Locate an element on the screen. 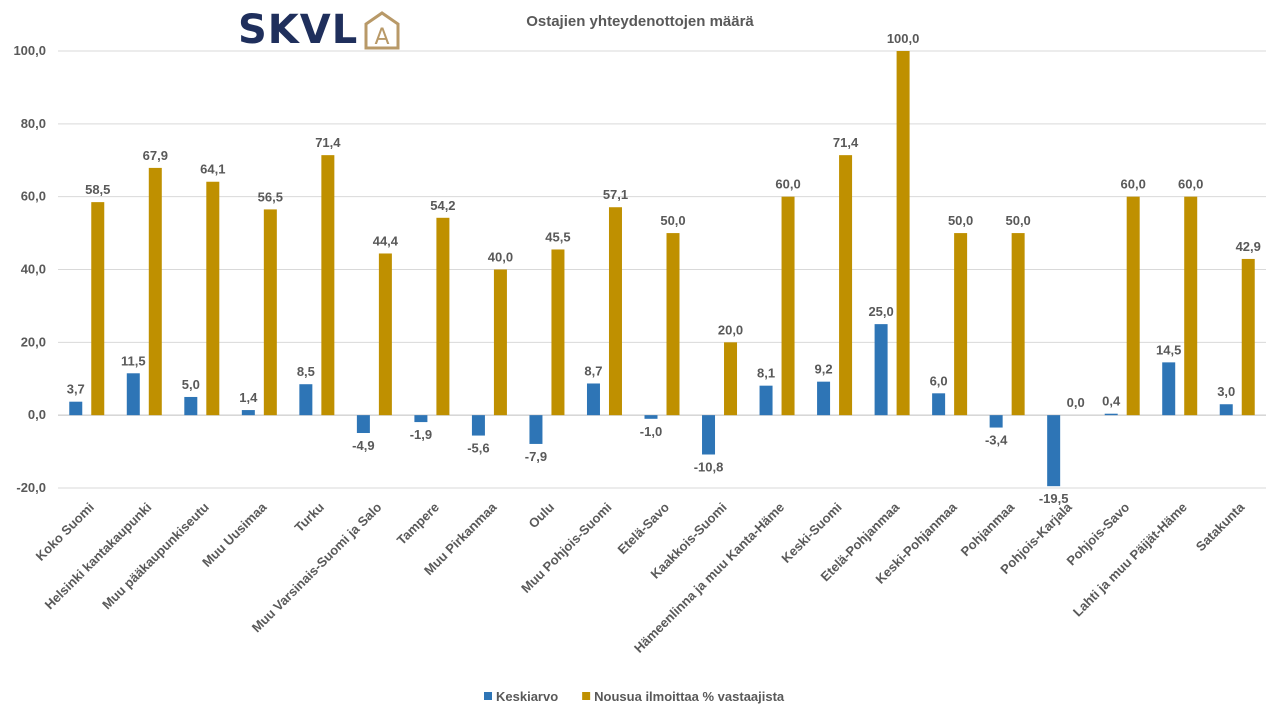 The image size is (1280, 720). data-label: 42,9 is located at coordinates (1248, 246).